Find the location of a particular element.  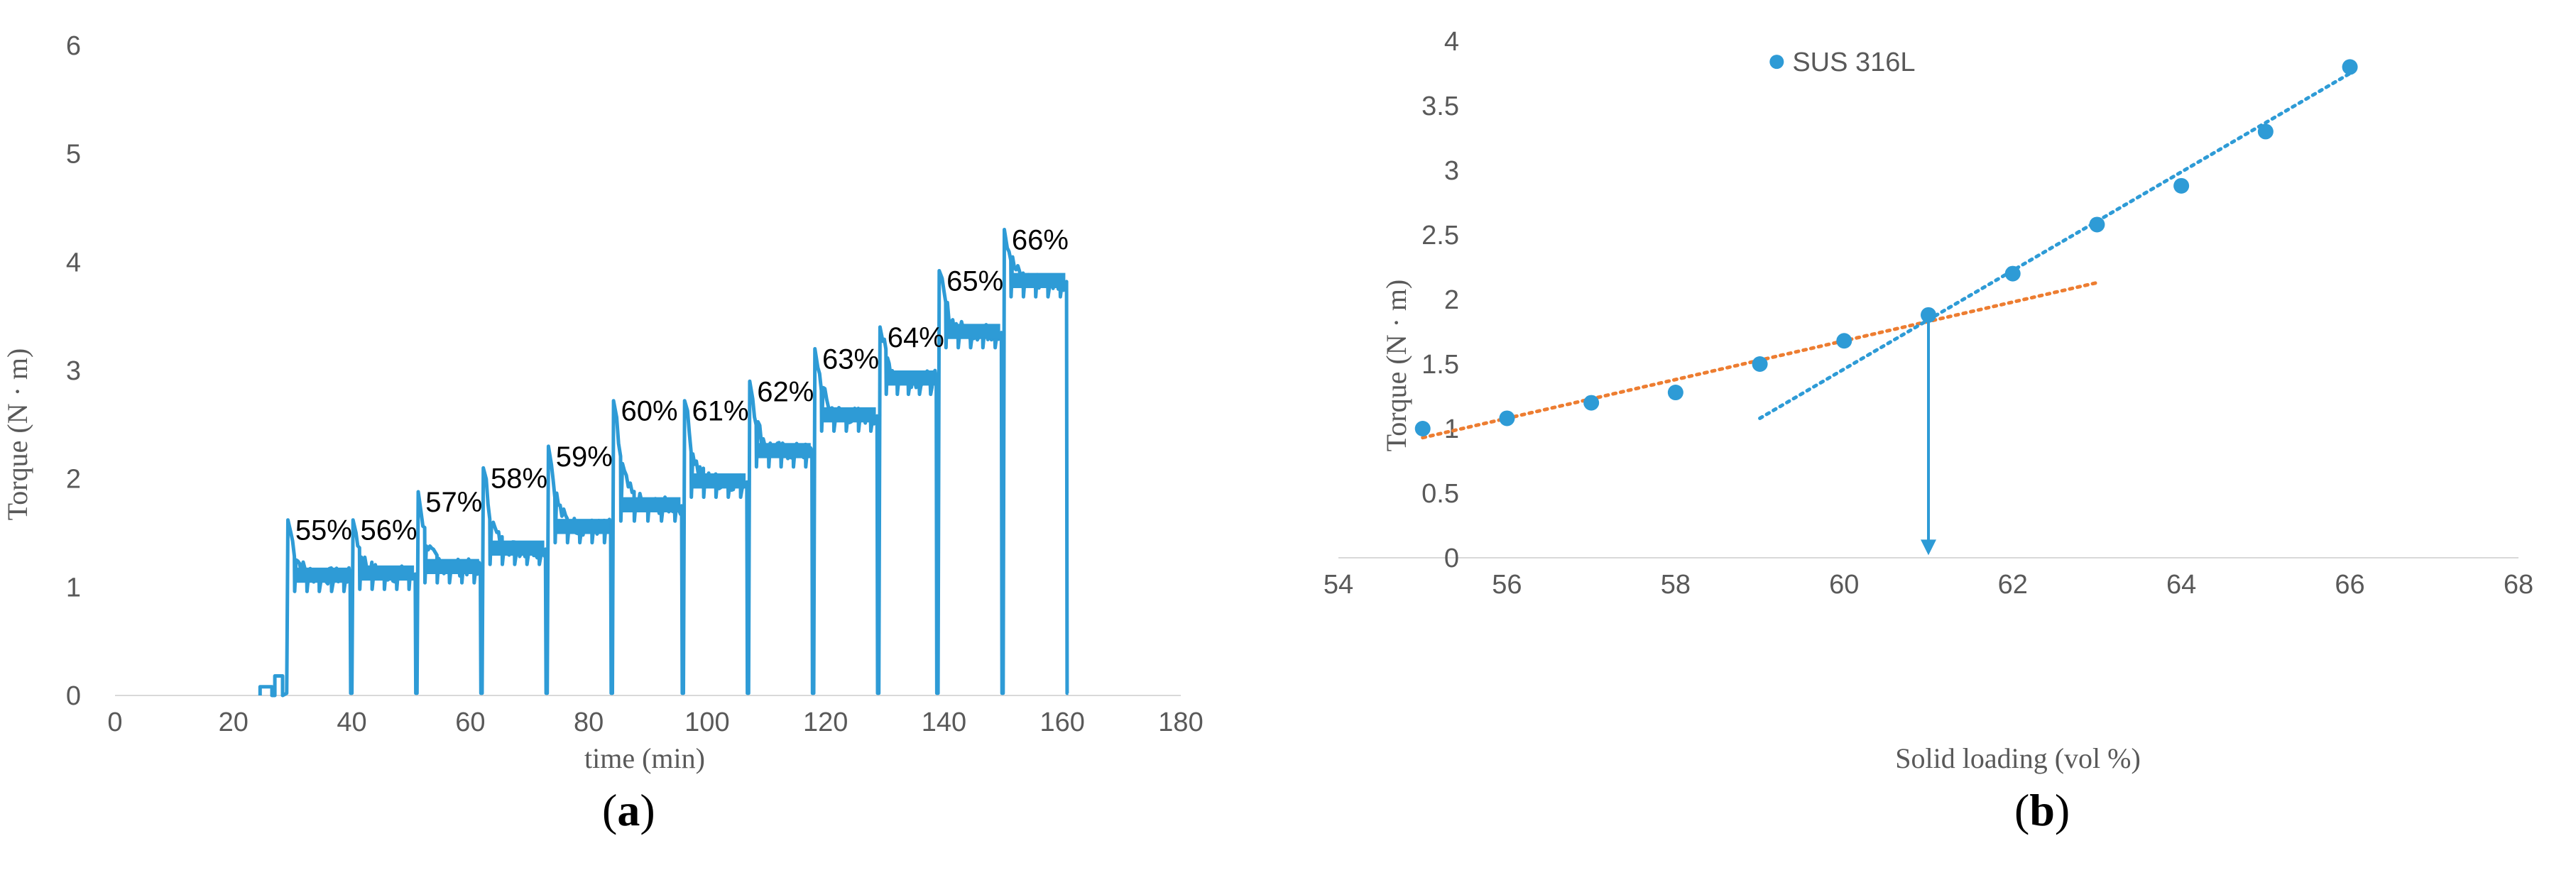

x-tick-label: 140 is located at coordinates (944, 722).